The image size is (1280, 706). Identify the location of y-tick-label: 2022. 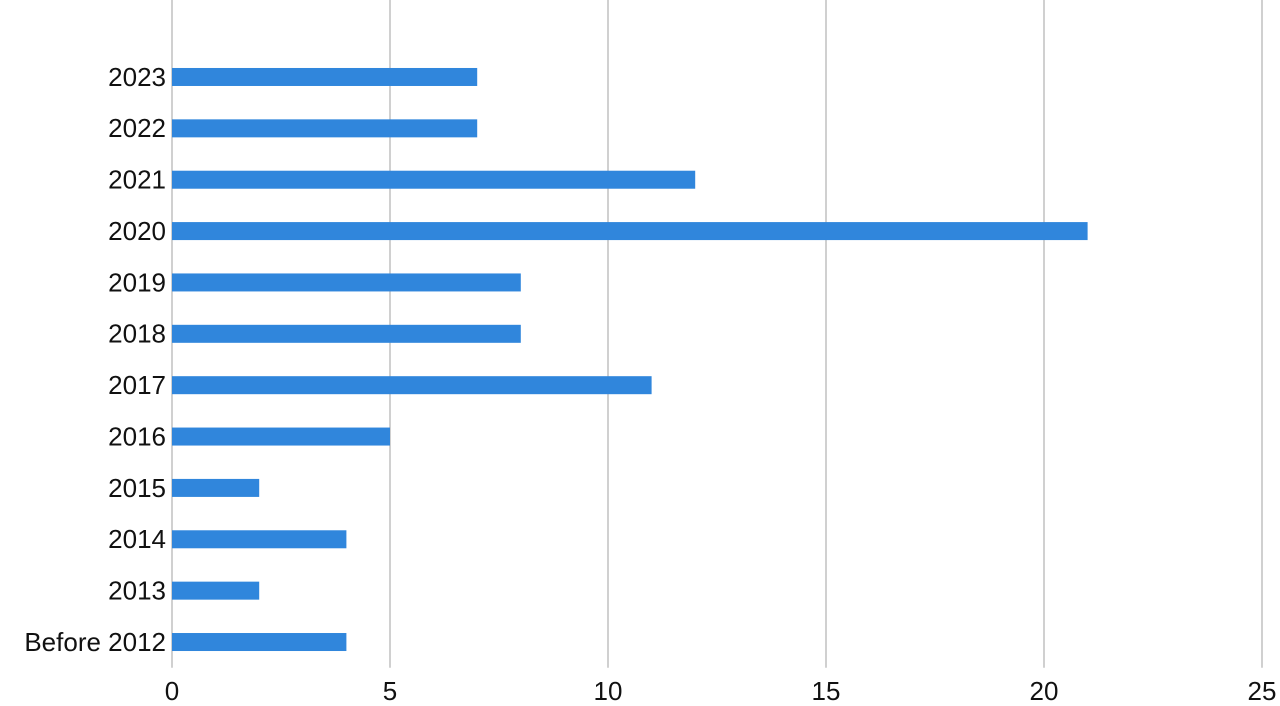
(137, 128).